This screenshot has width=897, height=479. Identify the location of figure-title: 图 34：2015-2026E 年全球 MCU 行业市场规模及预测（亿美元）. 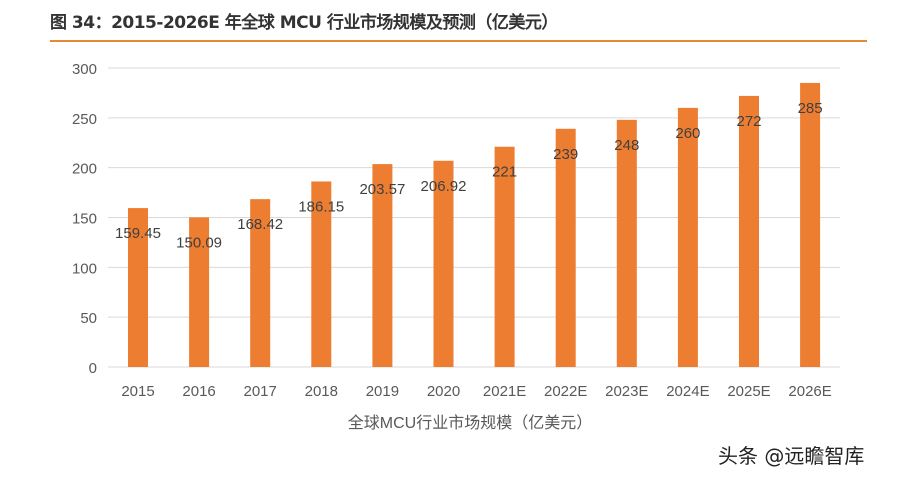
(304, 23).